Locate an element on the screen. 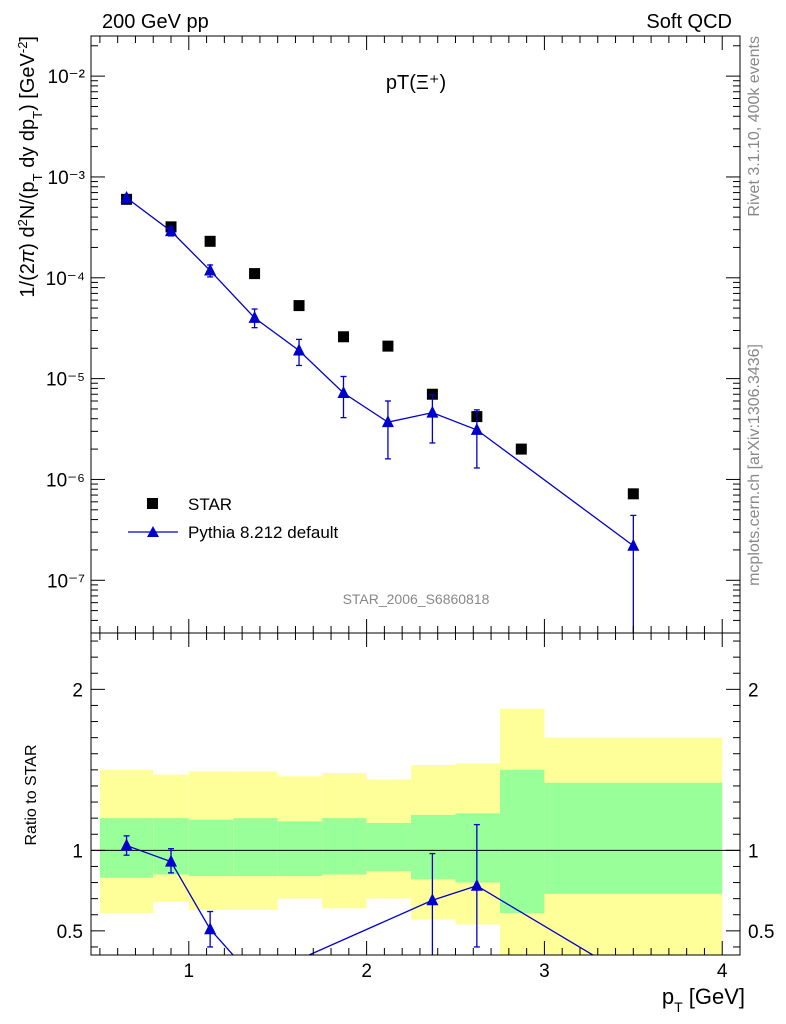  header-right: Soft QCD is located at coordinates (689, 22).